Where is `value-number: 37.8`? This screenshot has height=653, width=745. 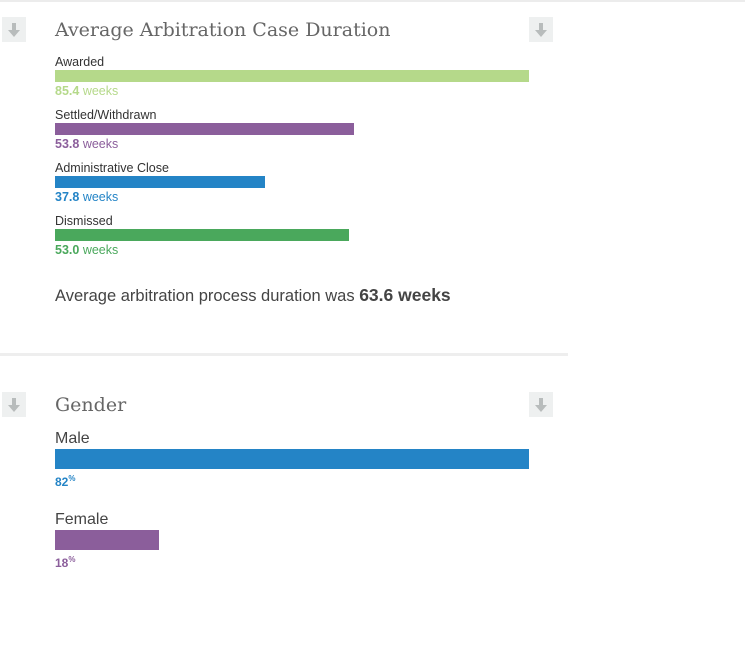 value-number: 37.8 is located at coordinates (67, 197).